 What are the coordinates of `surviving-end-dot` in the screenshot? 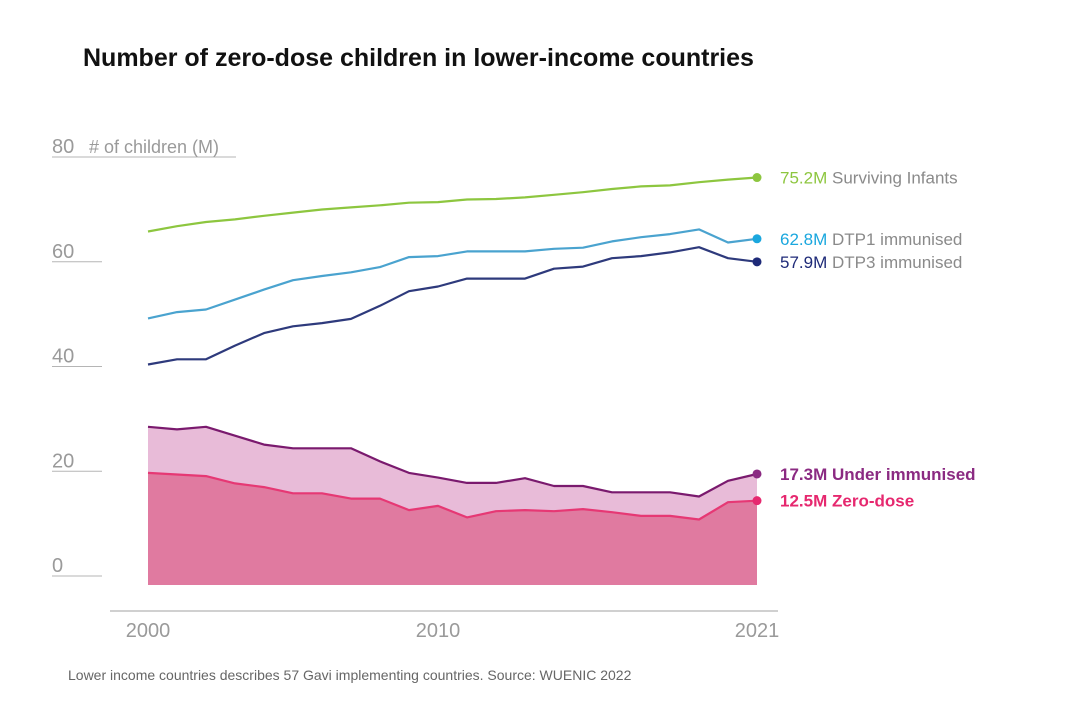 It's located at (757, 178).